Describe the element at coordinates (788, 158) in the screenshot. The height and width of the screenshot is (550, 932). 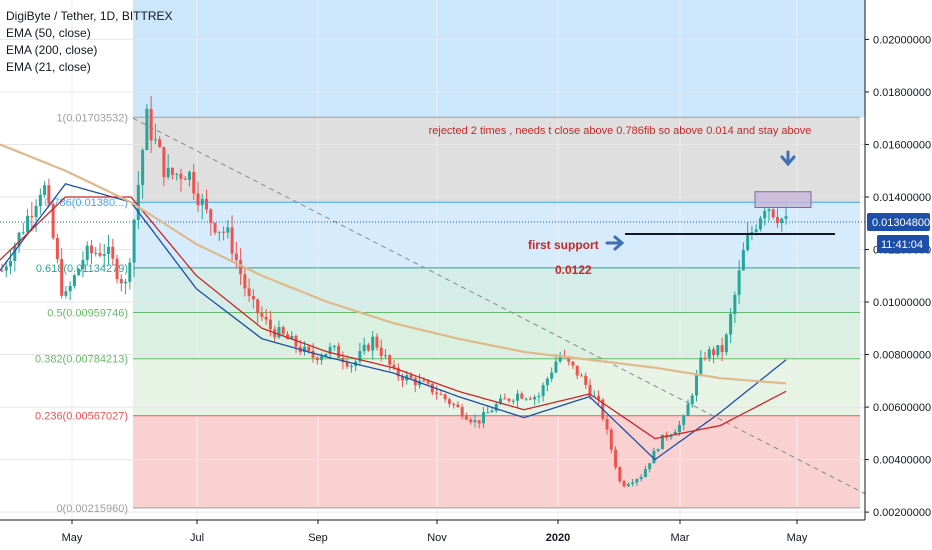
I see `arrow-down-icon` at that location.